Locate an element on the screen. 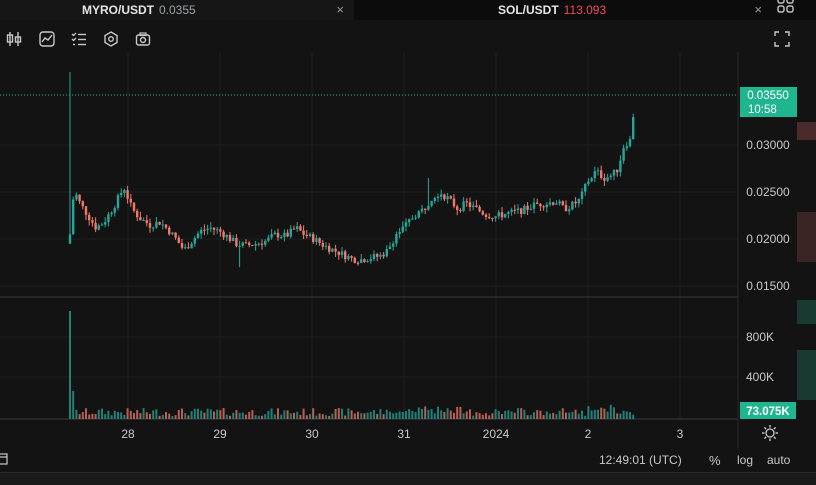 Image resolution: width=816 pixels, height=485 pixels. percent-toggle: % is located at coordinates (715, 460).